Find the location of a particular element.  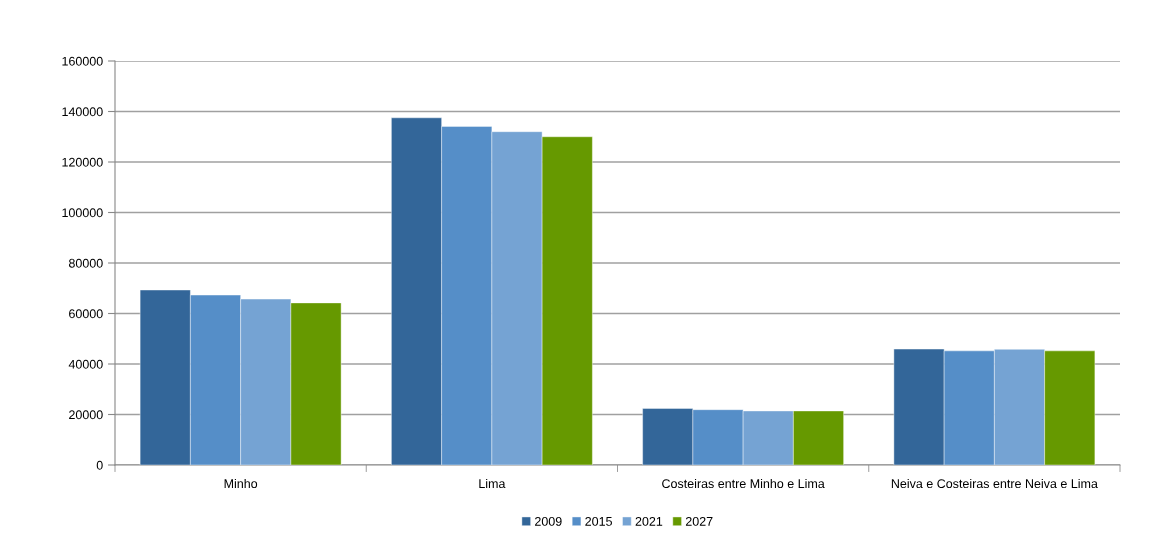

y-tick-label: 120000 is located at coordinates (82, 162).